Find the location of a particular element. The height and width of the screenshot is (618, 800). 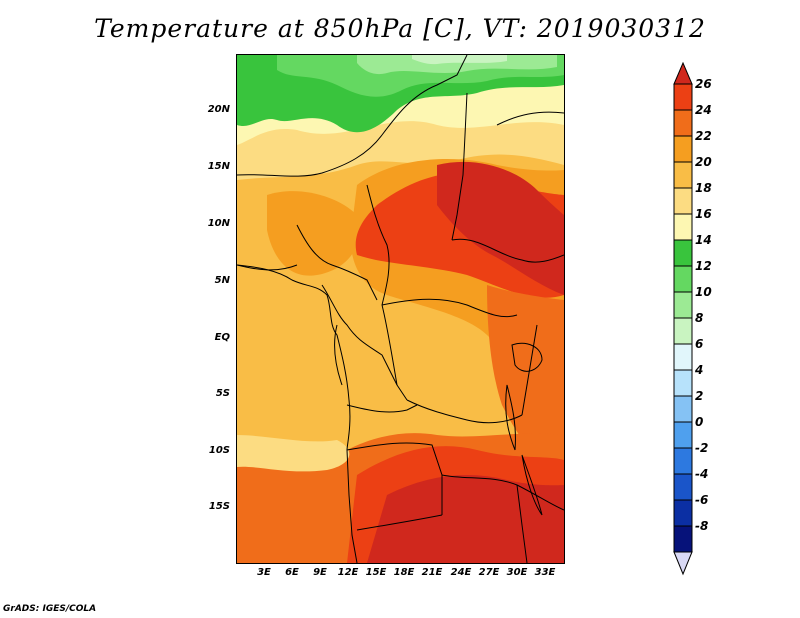

colorbar-graphic is located at coordinates (683, 319).